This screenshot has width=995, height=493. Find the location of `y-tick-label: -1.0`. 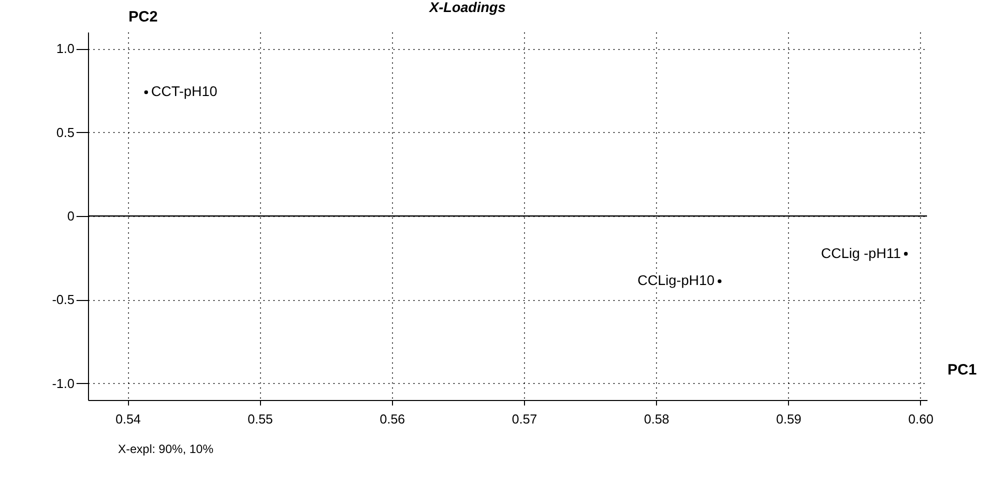

y-tick-label: -1.0 is located at coordinates (63, 383).